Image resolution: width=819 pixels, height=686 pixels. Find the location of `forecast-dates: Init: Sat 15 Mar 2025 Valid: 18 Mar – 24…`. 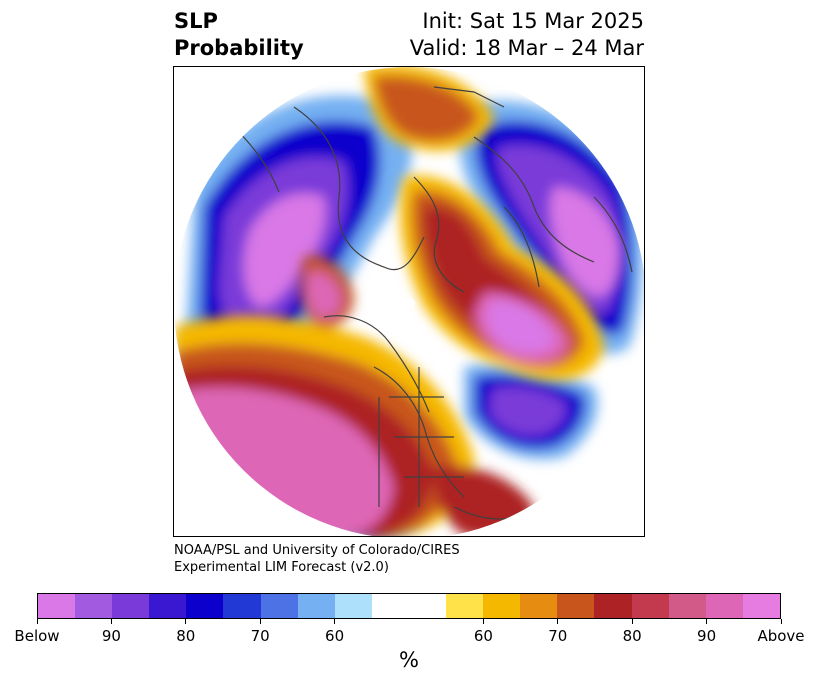

forecast-dates: Init: Sat 15 Mar 2025 Valid: 18 Mar – 24… is located at coordinates (527, 35).